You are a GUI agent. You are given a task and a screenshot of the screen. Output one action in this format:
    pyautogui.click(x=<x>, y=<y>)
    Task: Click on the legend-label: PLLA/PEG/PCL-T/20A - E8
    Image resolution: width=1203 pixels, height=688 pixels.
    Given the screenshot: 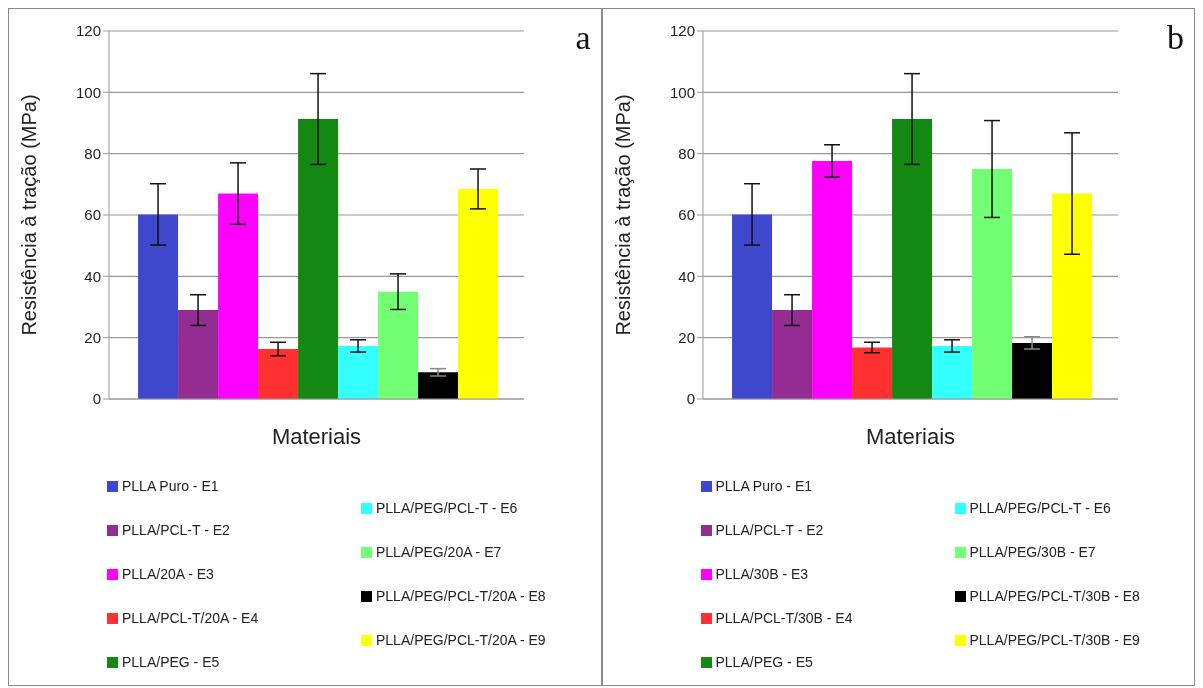 What is the action you would take?
    pyautogui.click(x=461, y=596)
    